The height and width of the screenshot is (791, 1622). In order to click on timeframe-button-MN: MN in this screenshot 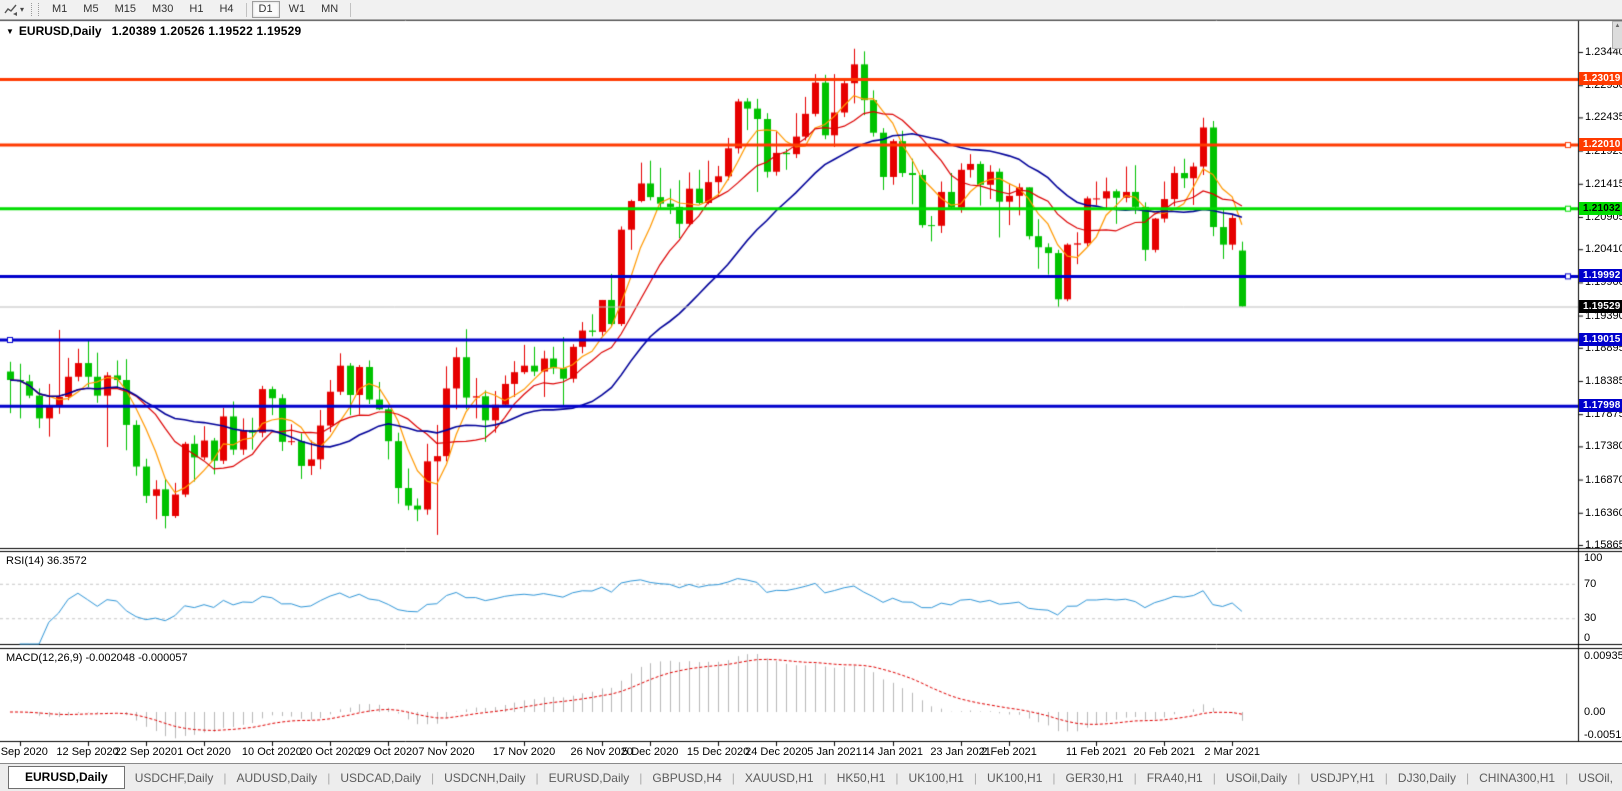, I will do `click(330, 9)`.